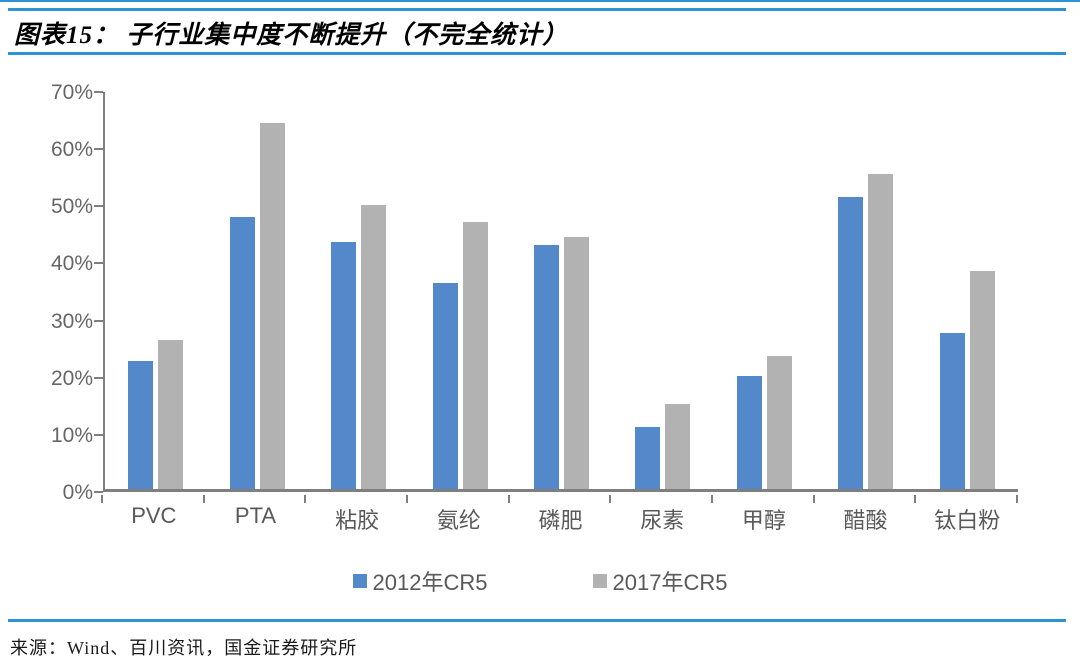  What do you see at coordinates (779, 422) in the screenshot?
I see `bar-2017年CR5-甲醇` at bounding box center [779, 422].